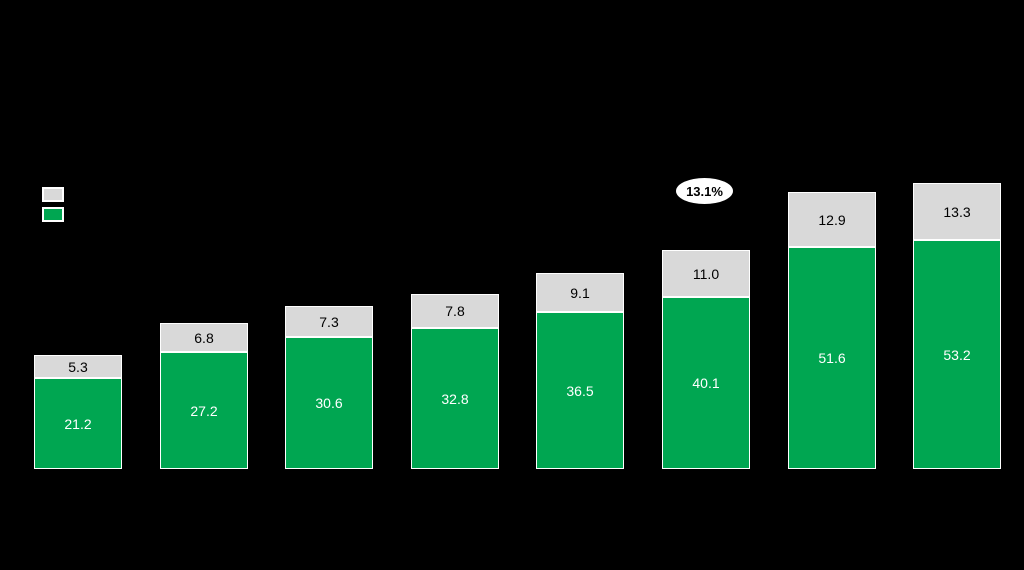  I want to click on bar-value-label-gray: 13.3, so click(957, 211).